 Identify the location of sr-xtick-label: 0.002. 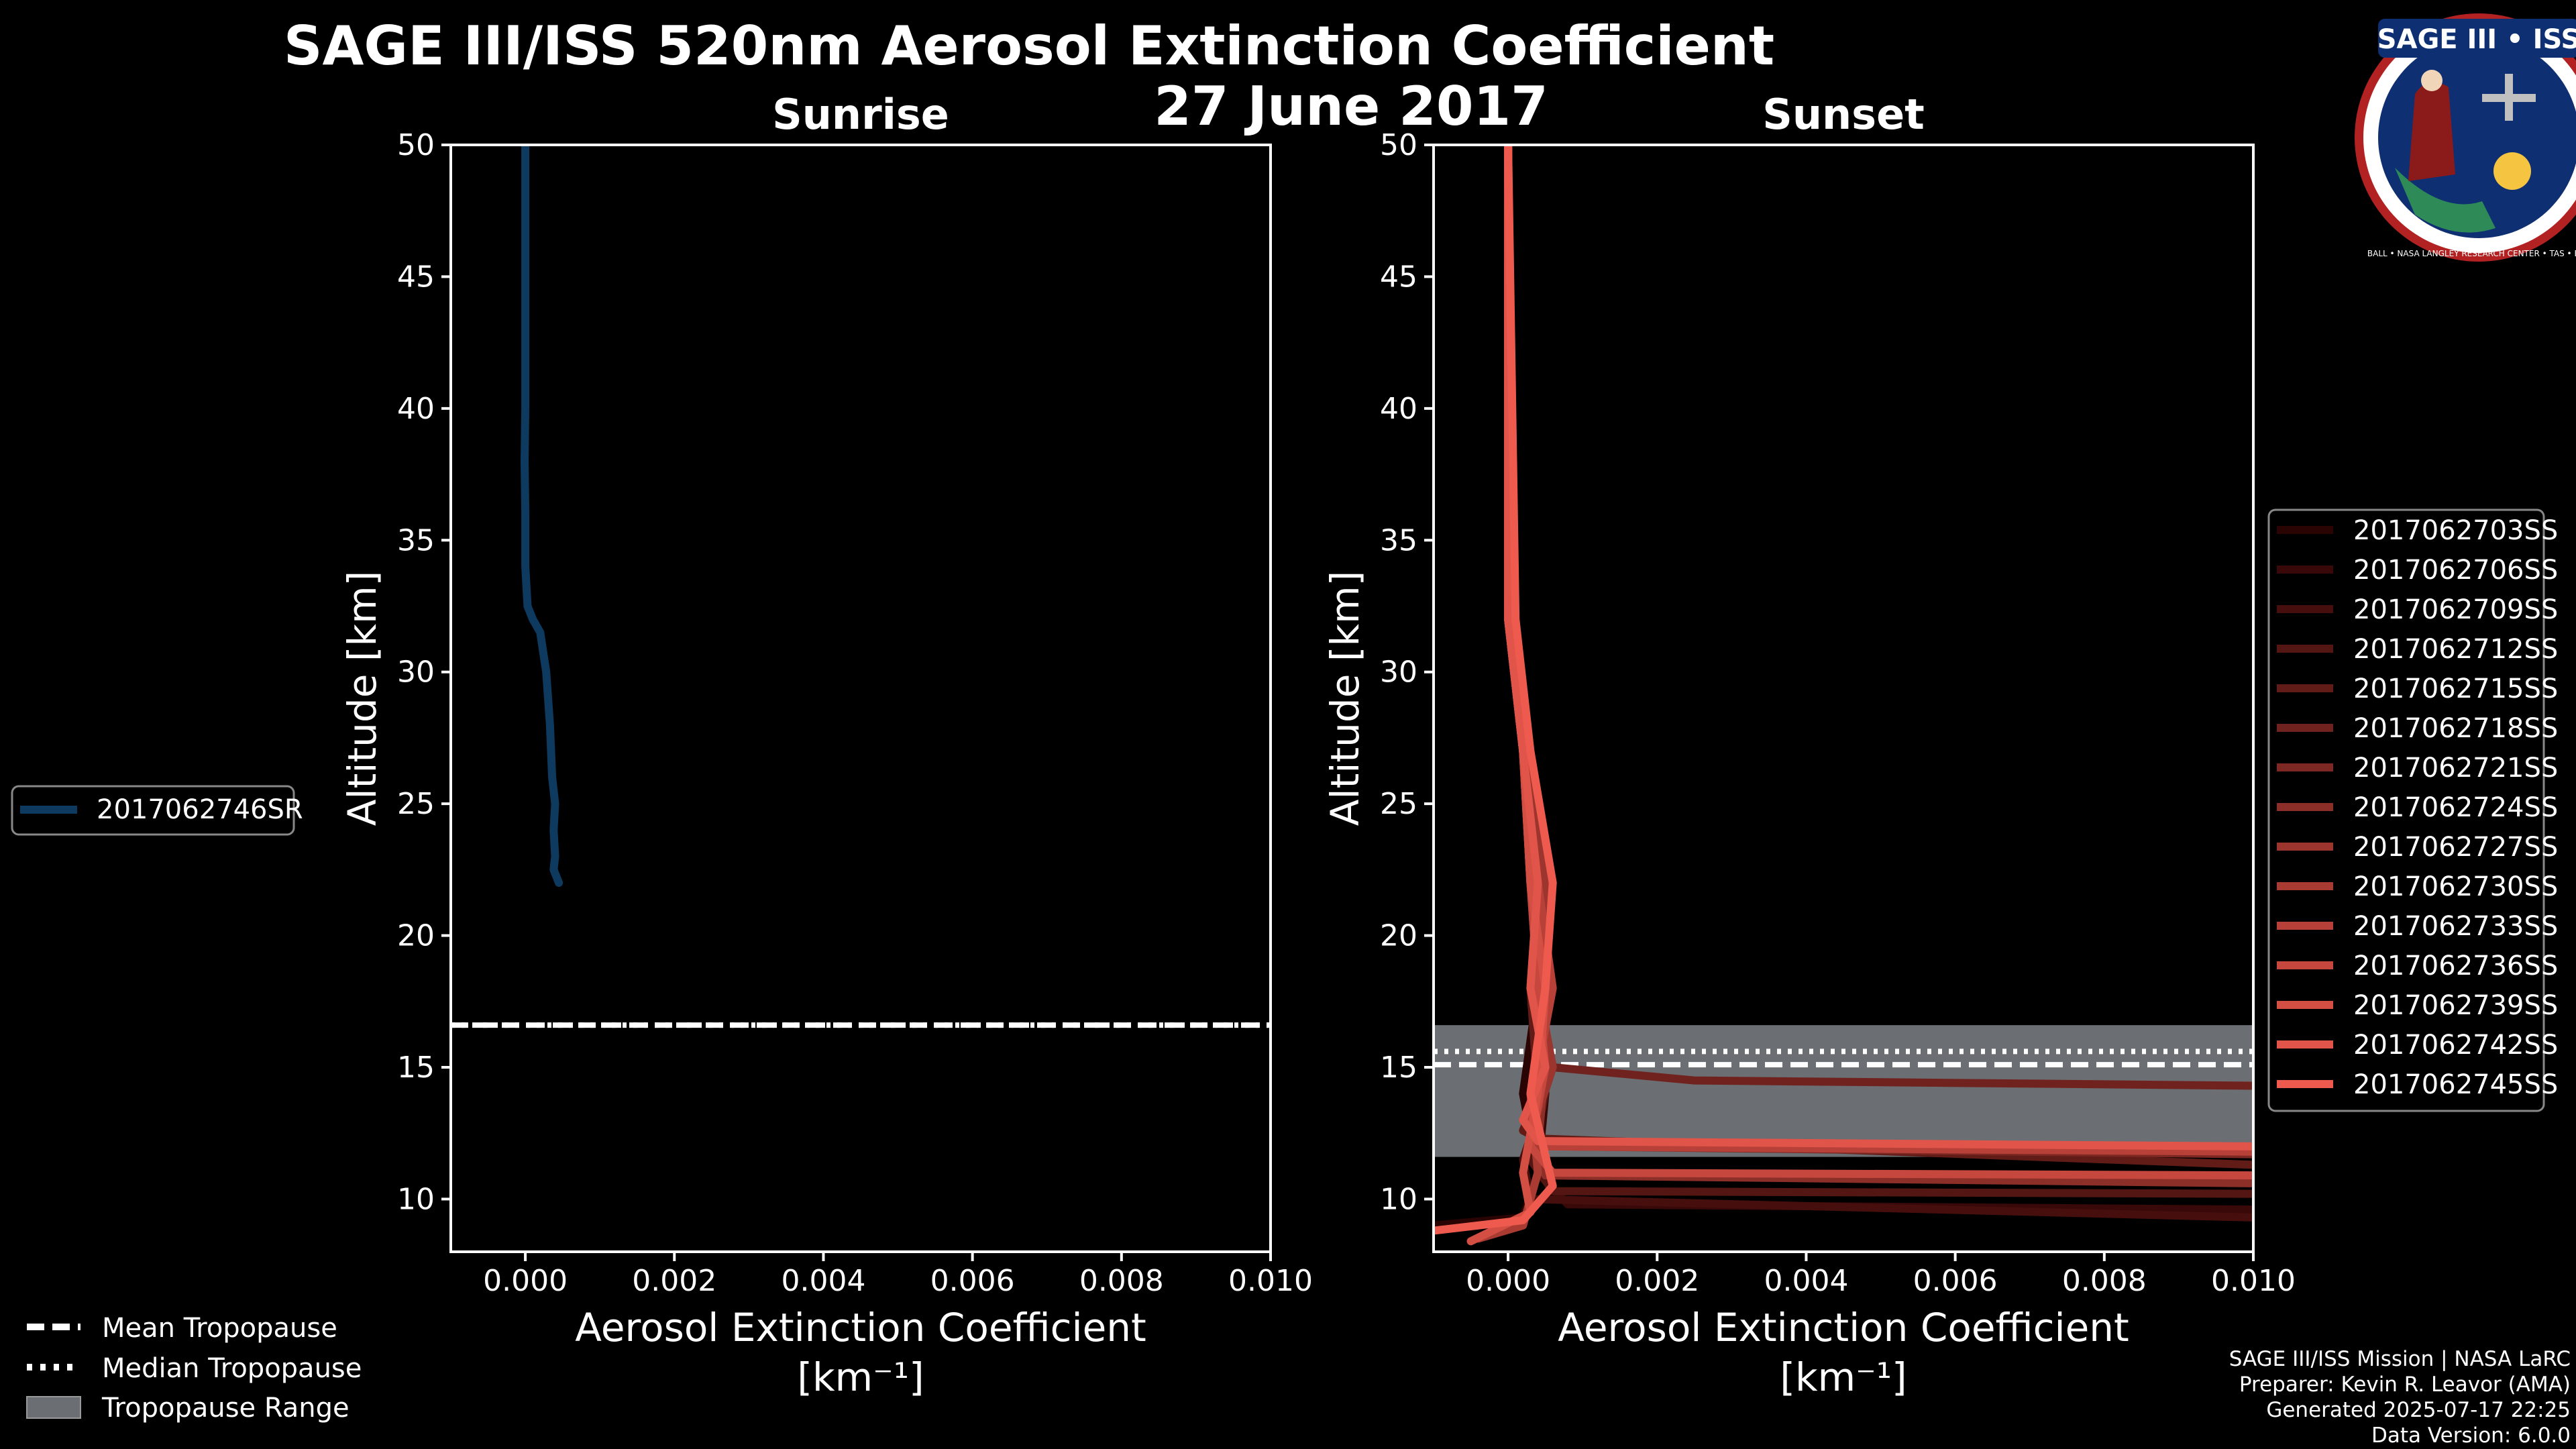
(674, 1281).